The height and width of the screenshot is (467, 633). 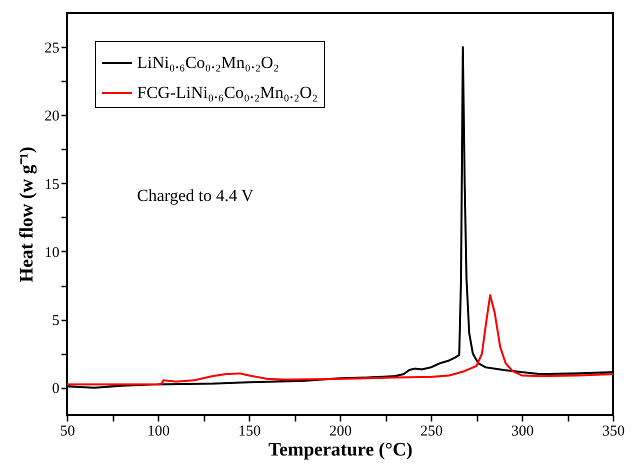 What do you see at coordinates (52, 116) in the screenshot?
I see `y-tick-label: 20` at bounding box center [52, 116].